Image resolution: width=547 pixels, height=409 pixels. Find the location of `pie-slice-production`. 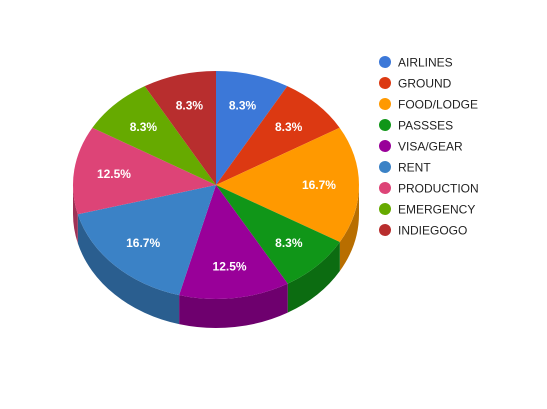

pie-slice-production is located at coordinates (144, 171).